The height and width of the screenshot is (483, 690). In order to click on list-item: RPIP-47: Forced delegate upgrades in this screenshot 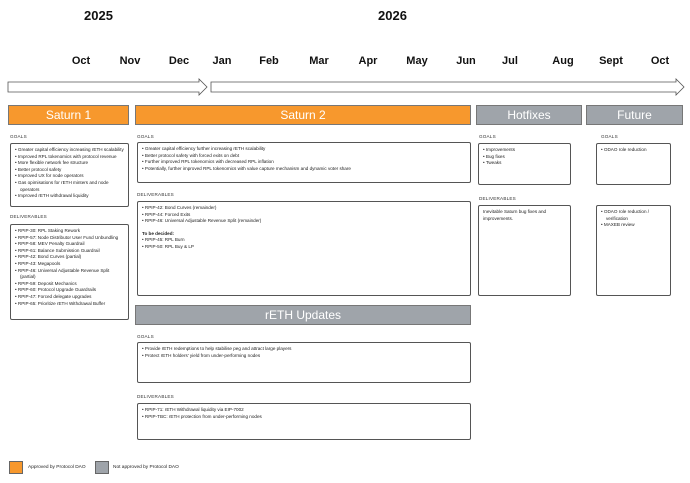, I will do `click(69, 297)`.